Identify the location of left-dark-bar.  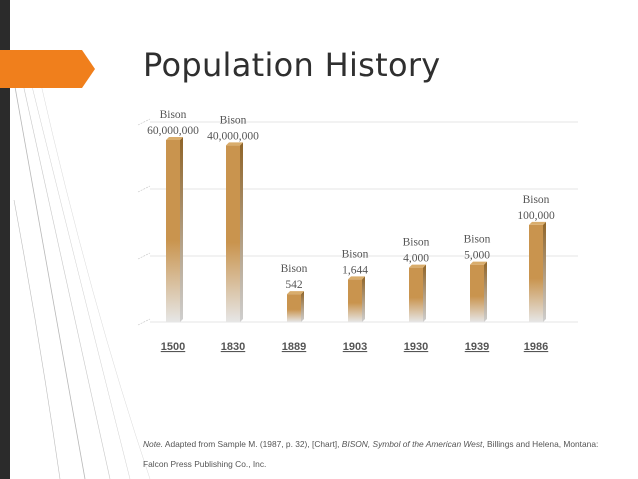
(5, 239).